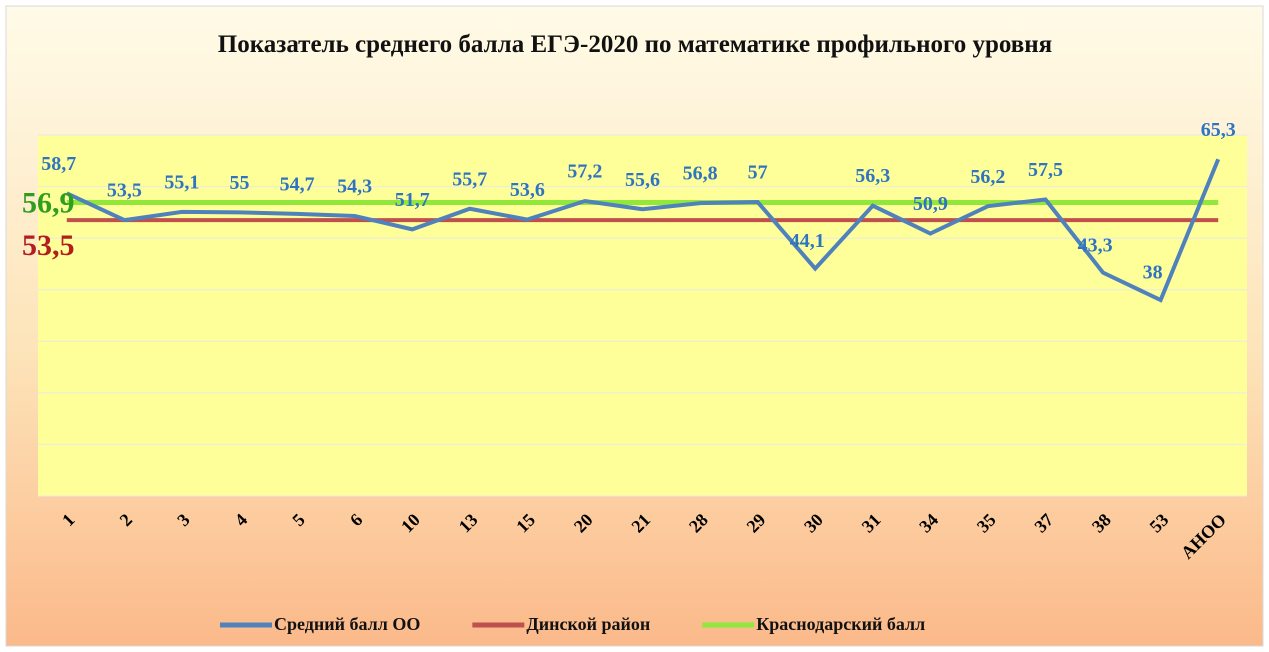 The image size is (1269, 652). What do you see at coordinates (1045, 170) in the screenshot?
I see `data-label: 57,5` at bounding box center [1045, 170].